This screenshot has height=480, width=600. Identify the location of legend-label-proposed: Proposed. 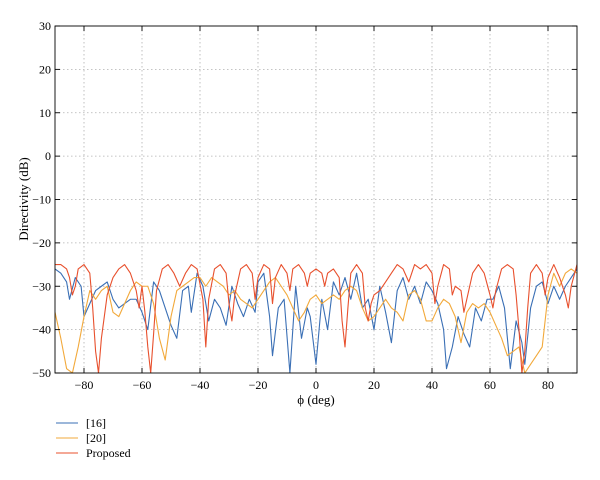
(108, 453).